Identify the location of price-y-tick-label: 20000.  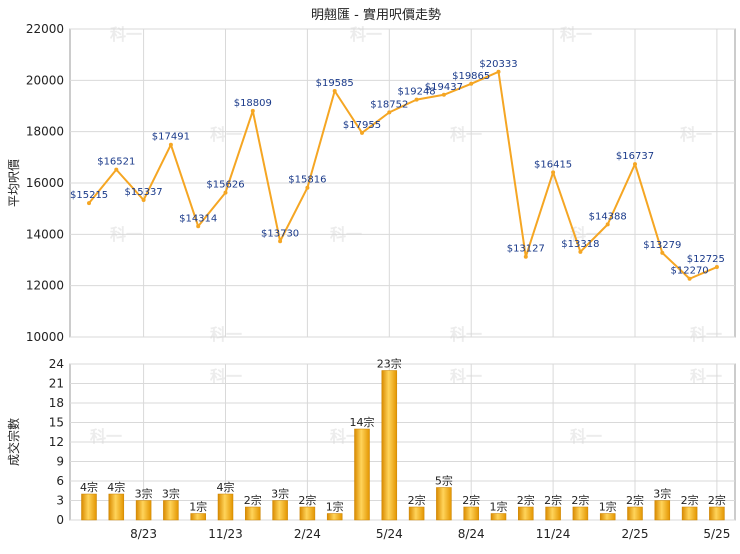
(45, 80).